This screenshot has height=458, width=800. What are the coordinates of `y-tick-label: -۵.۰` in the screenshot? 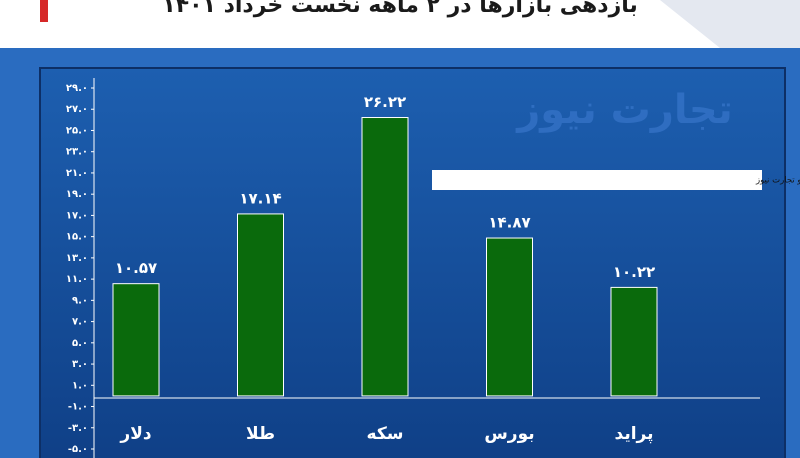 It's located at (78, 449).